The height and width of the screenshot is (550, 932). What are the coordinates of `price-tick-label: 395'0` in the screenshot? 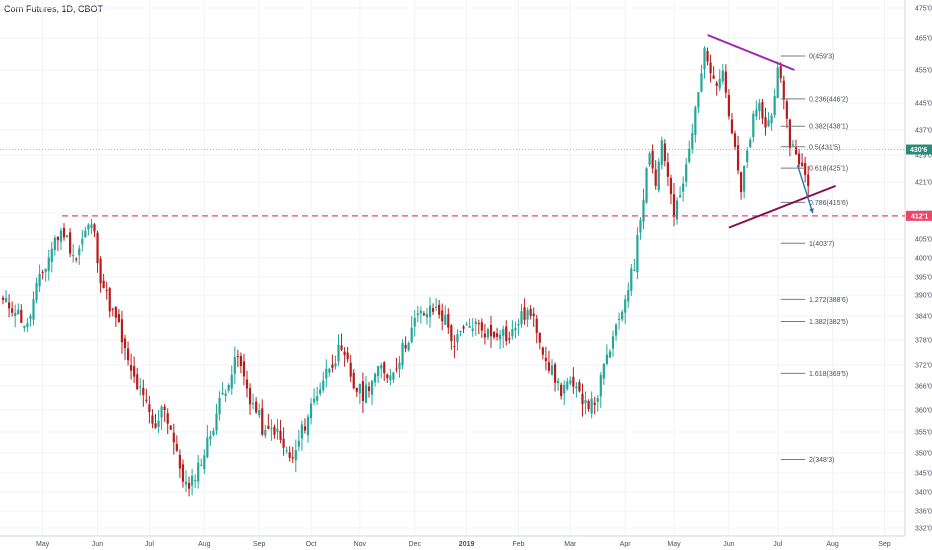 It's located at (923, 278).